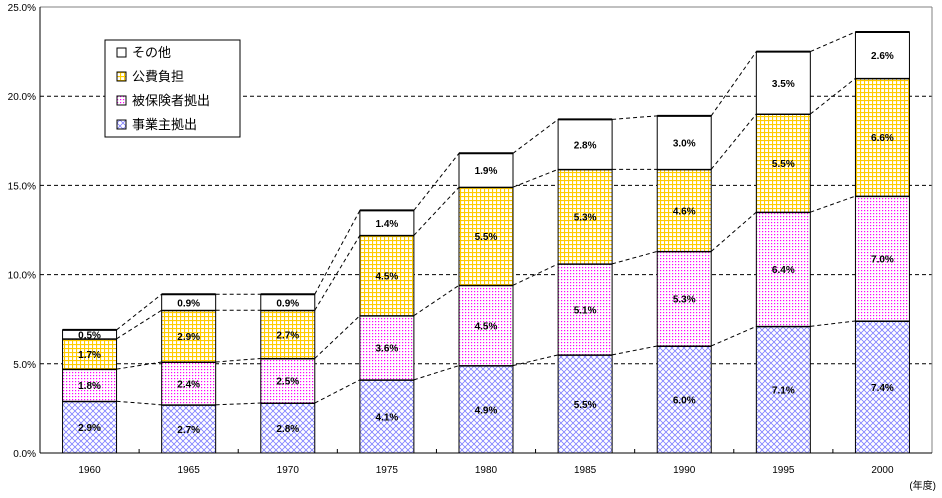 The image size is (942, 498). I want to click on data-label: 1.7%, so click(89, 355).